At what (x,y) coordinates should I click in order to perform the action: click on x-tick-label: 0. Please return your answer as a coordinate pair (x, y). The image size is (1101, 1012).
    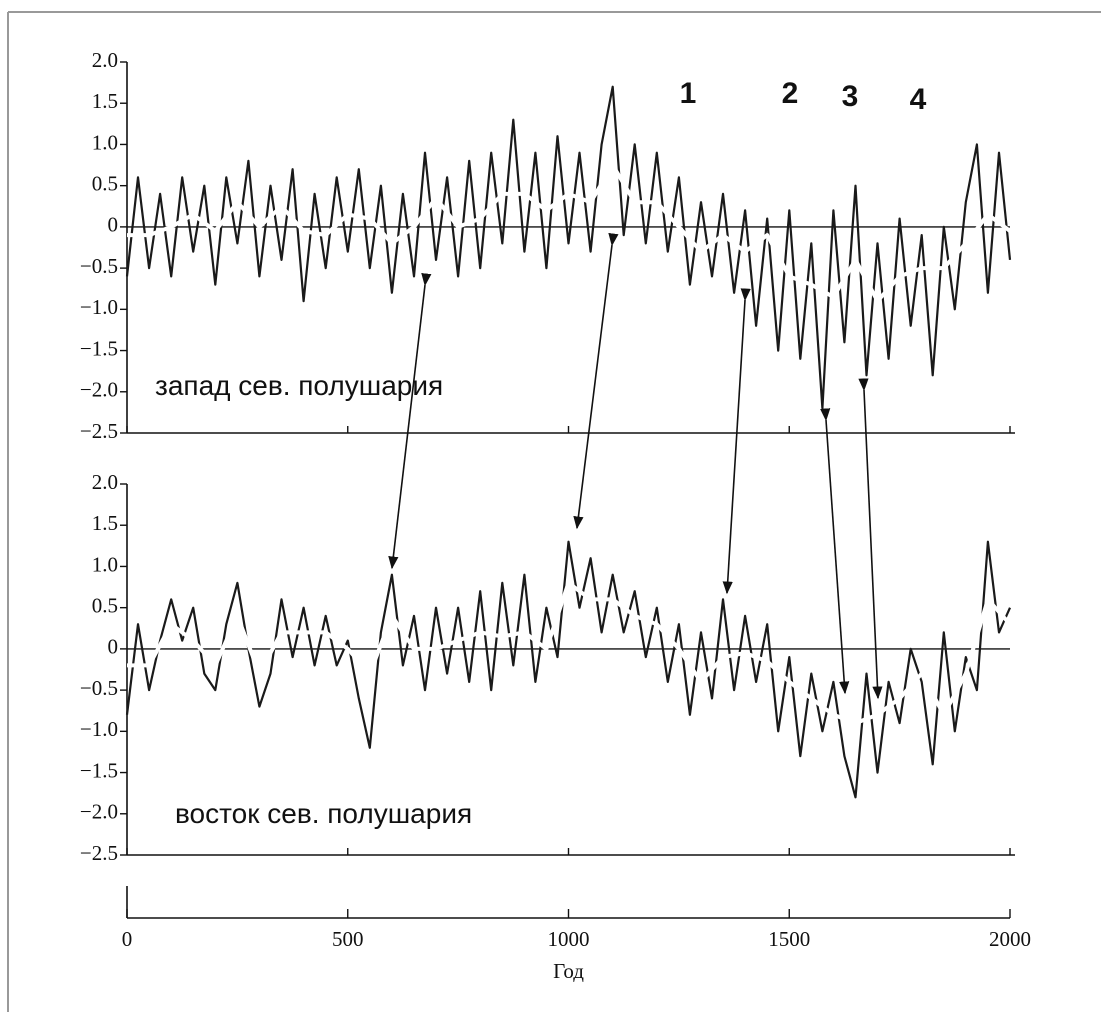
    Looking at the image, I should click on (127, 939).